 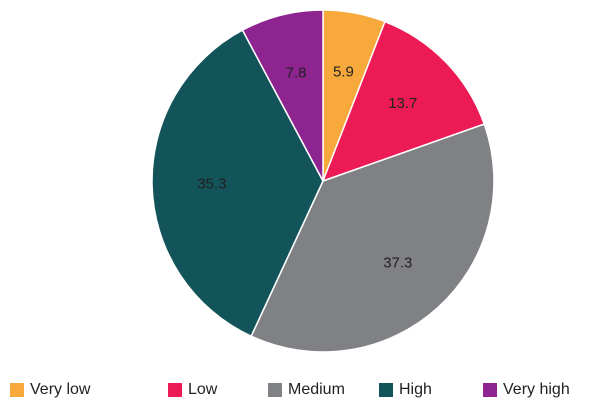 What do you see at coordinates (397, 263) in the screenshot?
I see `data-label-medium: 37.3` at bounding box center [397, 263].